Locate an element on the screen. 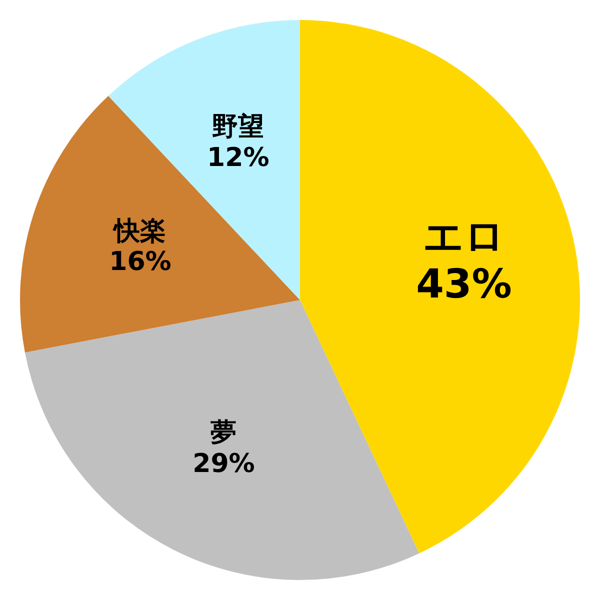 The image size is (600, 600). data-label: 43% is located at coordinates (464, 284).